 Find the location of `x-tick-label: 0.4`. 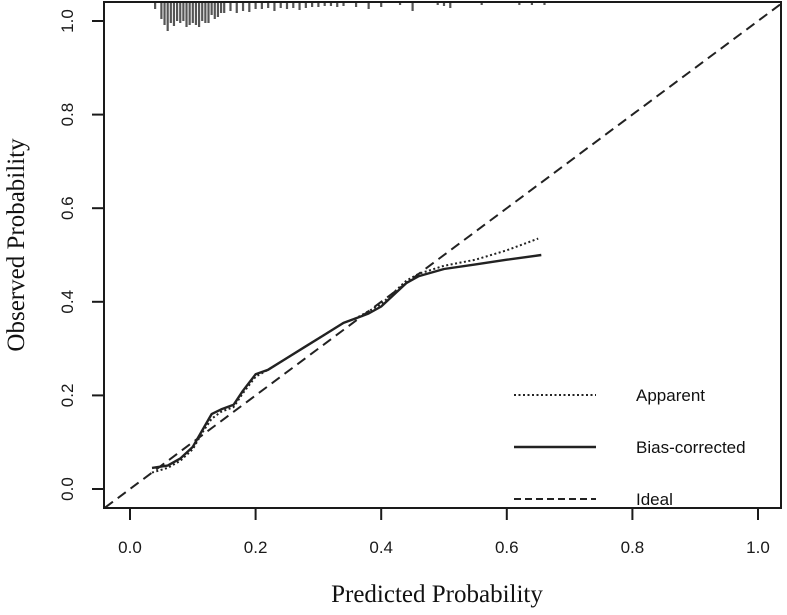

x-tick-label: 0.4 is located at coordinates (381, 547).